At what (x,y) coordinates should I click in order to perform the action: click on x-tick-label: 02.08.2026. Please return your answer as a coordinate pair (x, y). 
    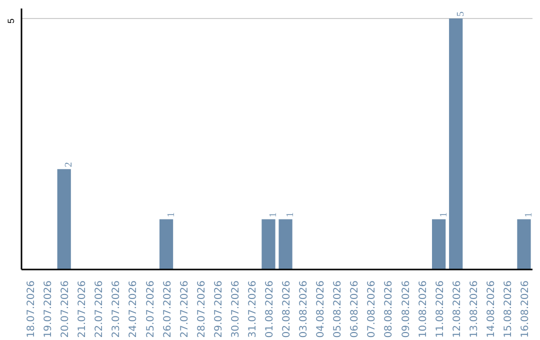
    Looking at the image, I should click on (287, 309).